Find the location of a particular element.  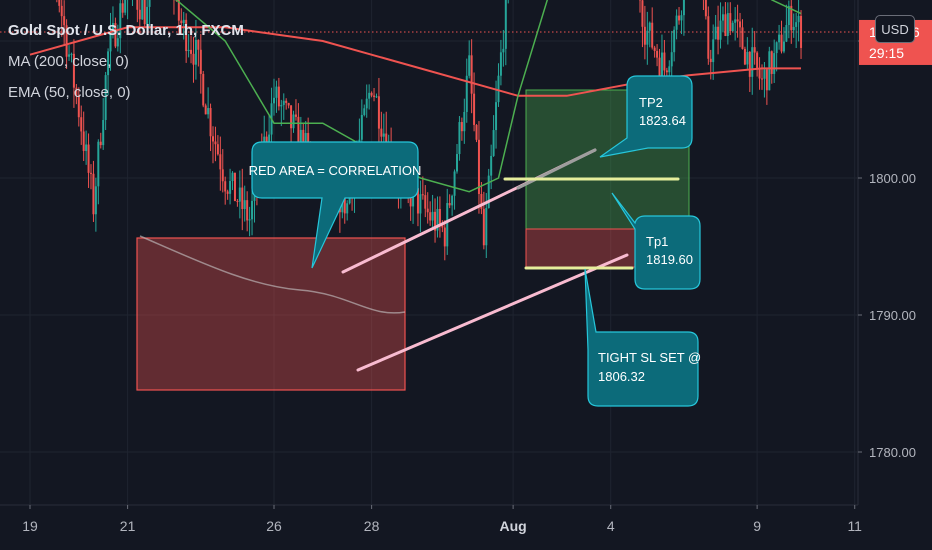

tp2-value: 1823.64 is located at coordinates (662, 120).